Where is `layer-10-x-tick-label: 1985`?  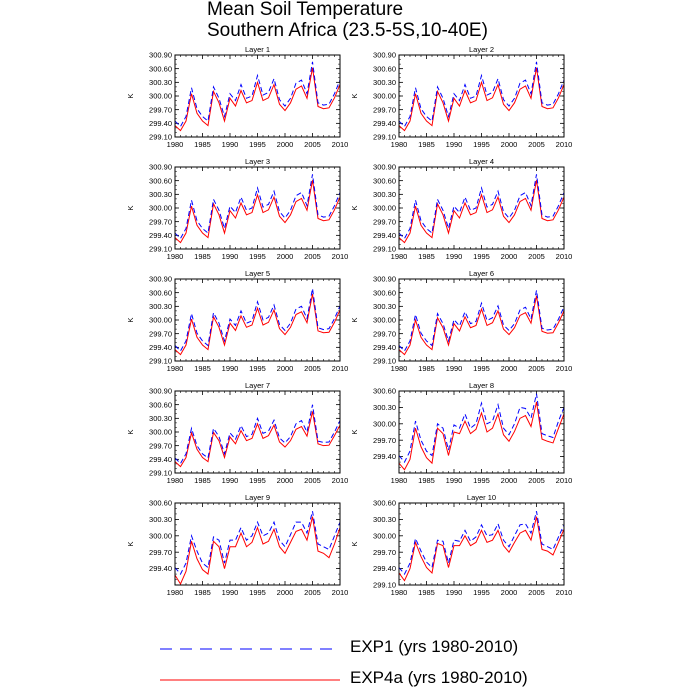
layer-10-x-tick-label: 1985 is located at coordinates (426, 592).